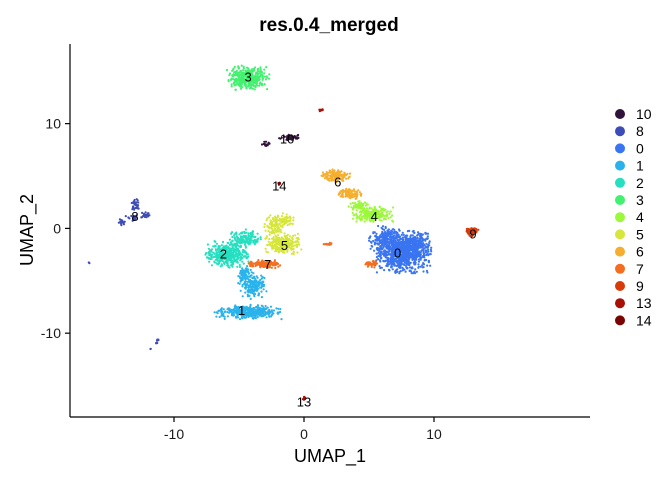 The width and height of the screenshot is (672, 480). What do you see at coordinates (633, 114) in the screenshot?
I see `legend-item-10: 10` at bounding box center [633, 114].